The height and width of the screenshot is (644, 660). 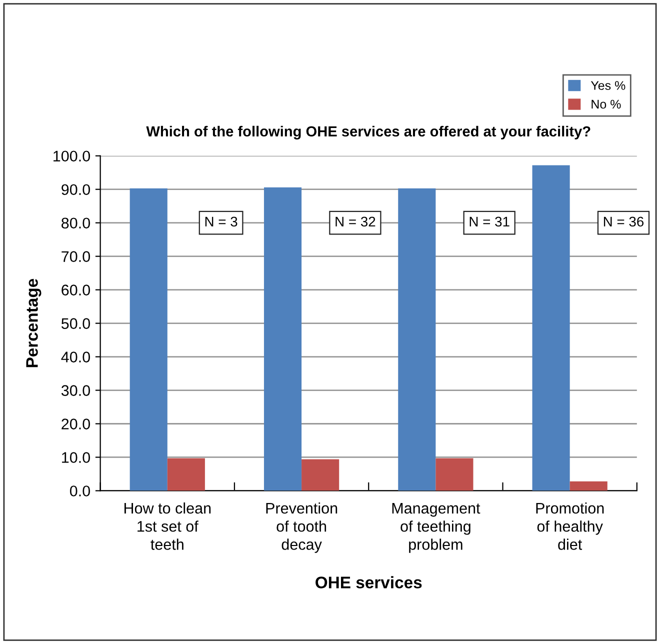 I want to click on y-axis-title: Percentage, so click(x=34, y=323).